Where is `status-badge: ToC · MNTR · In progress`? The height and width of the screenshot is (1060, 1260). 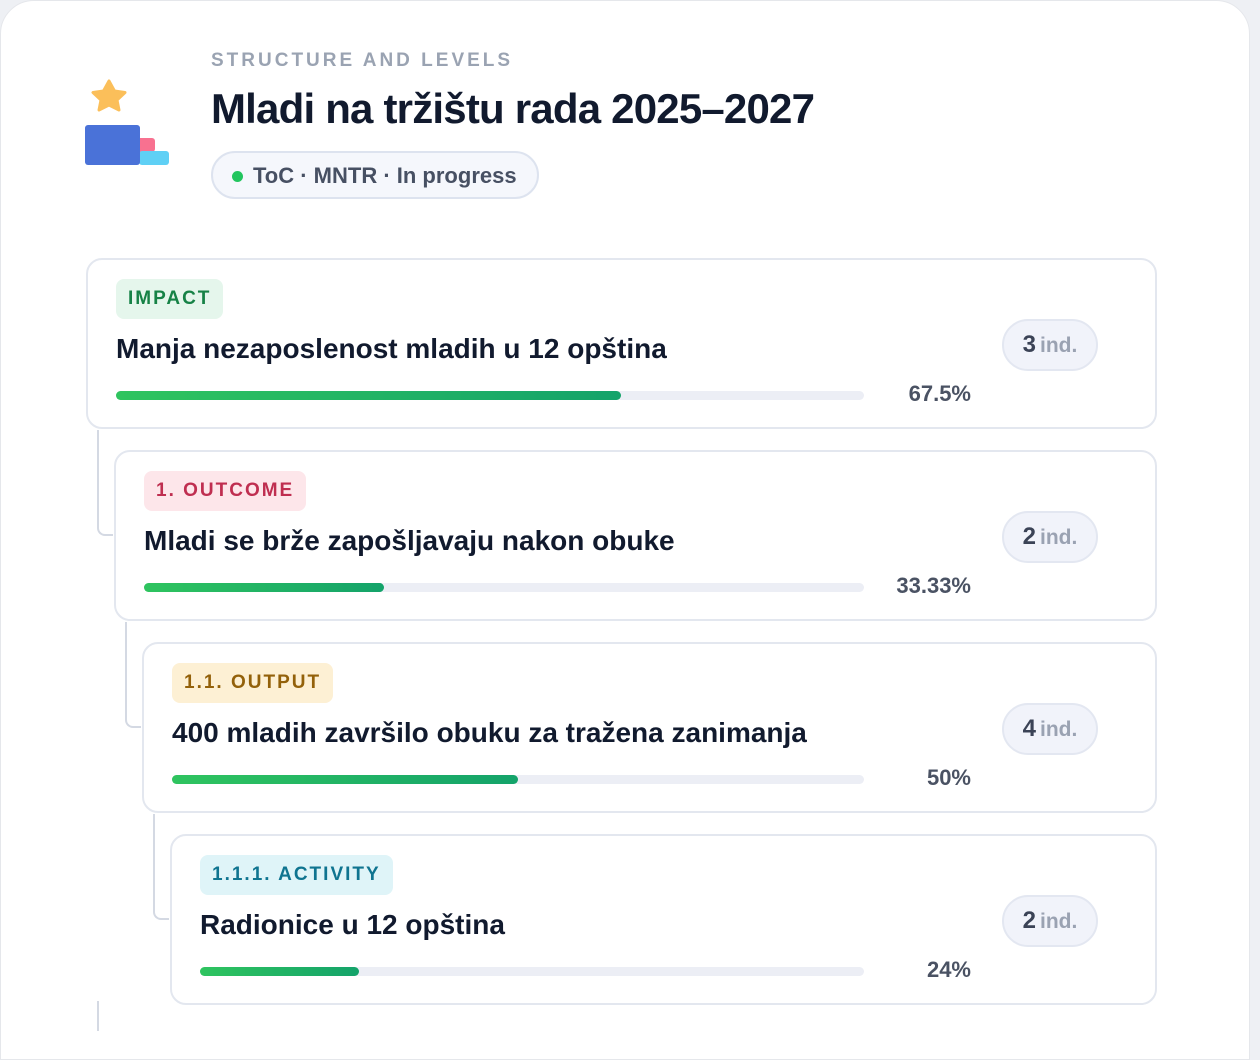
status-badge: ToC · MNTR · In progress is located at coordinates (375, 175).